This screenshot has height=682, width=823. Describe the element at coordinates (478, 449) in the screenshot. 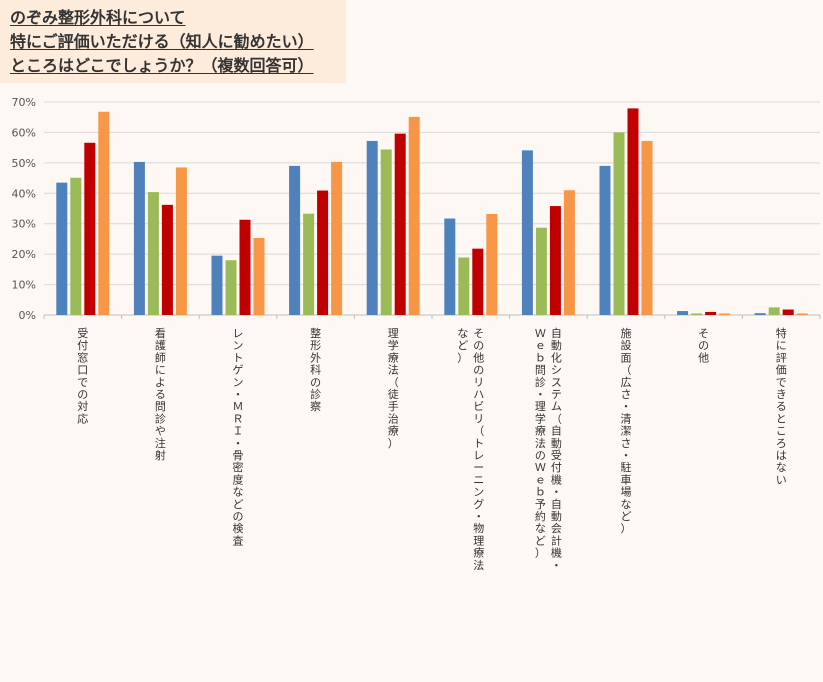

I see `category-label: その他のリハビリ（トレーニング・物理療法` at that location.